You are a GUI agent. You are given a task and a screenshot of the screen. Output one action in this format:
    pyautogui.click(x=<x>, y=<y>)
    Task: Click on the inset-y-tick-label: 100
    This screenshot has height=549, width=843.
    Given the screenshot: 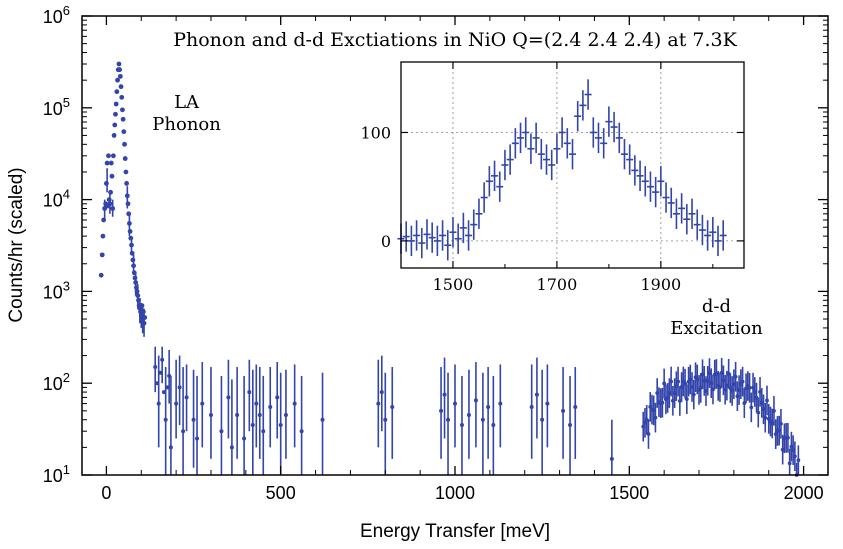 What is the action you would take?
    pyautogui.click(x=375, y=132)
    